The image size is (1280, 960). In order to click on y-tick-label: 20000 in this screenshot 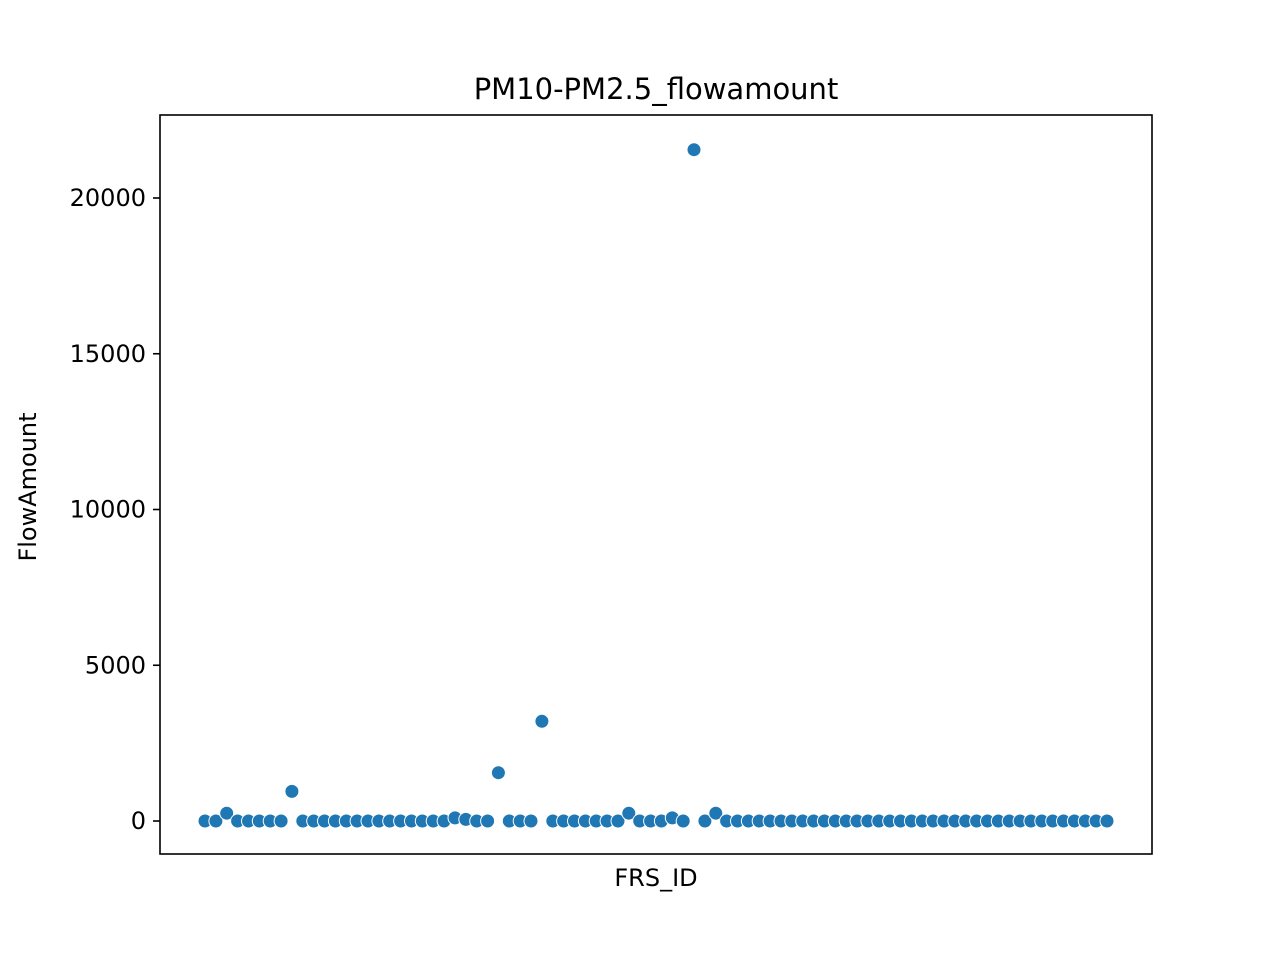, I will do `click(108, 198)`.